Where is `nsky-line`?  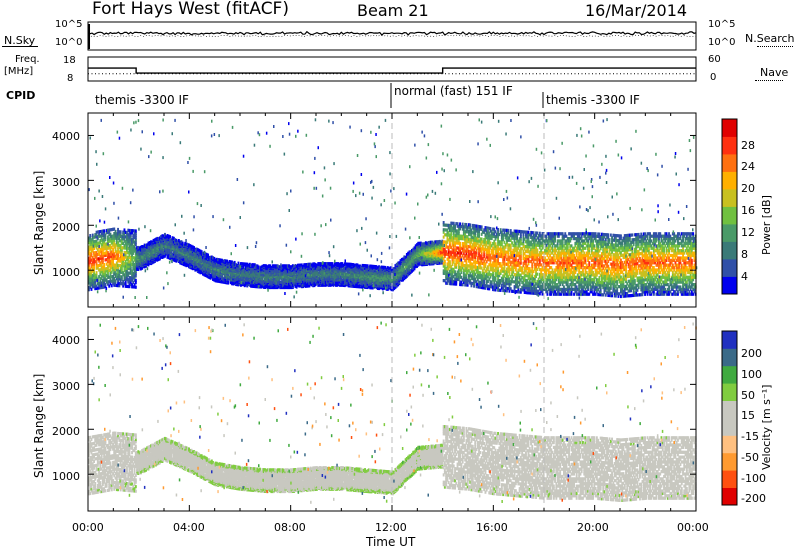 nsky-line is located at coordinates (392, 33).